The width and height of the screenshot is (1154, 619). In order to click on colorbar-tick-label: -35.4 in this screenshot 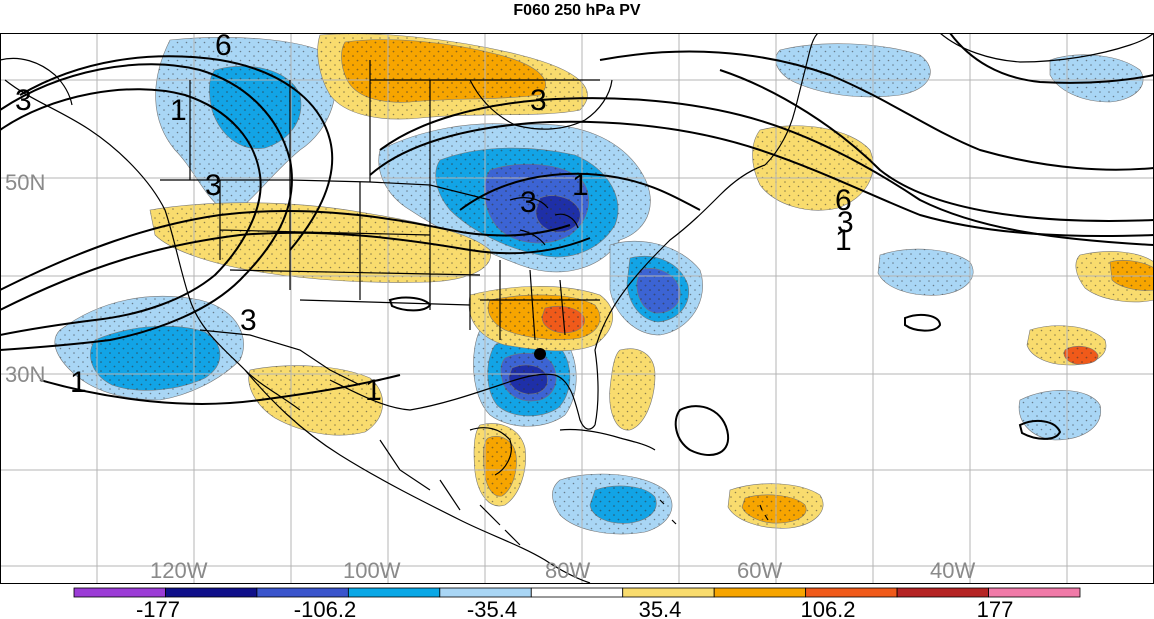, I will do `click(492, 608)`.